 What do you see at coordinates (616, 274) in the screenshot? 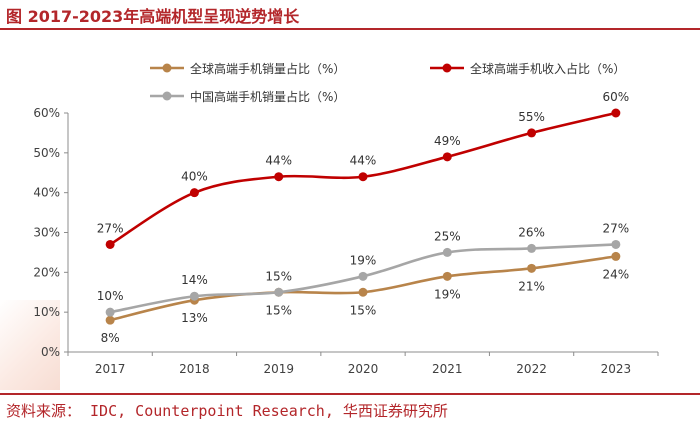
I see `global-sales-share-data-label: 24%` at bounding box center [616, 274].